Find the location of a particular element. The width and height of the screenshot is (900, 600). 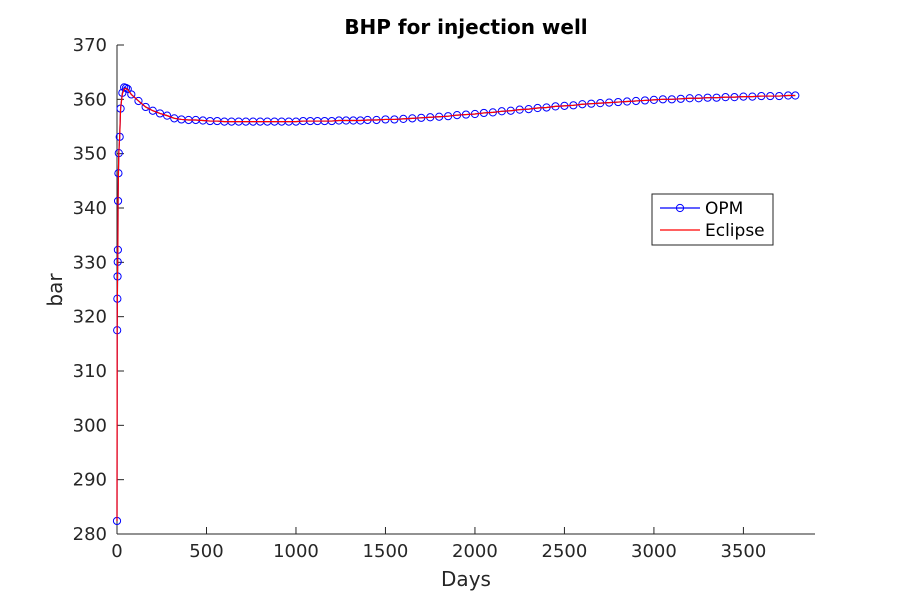

y-tick-label: 370 is located at coordinates (90, 45).